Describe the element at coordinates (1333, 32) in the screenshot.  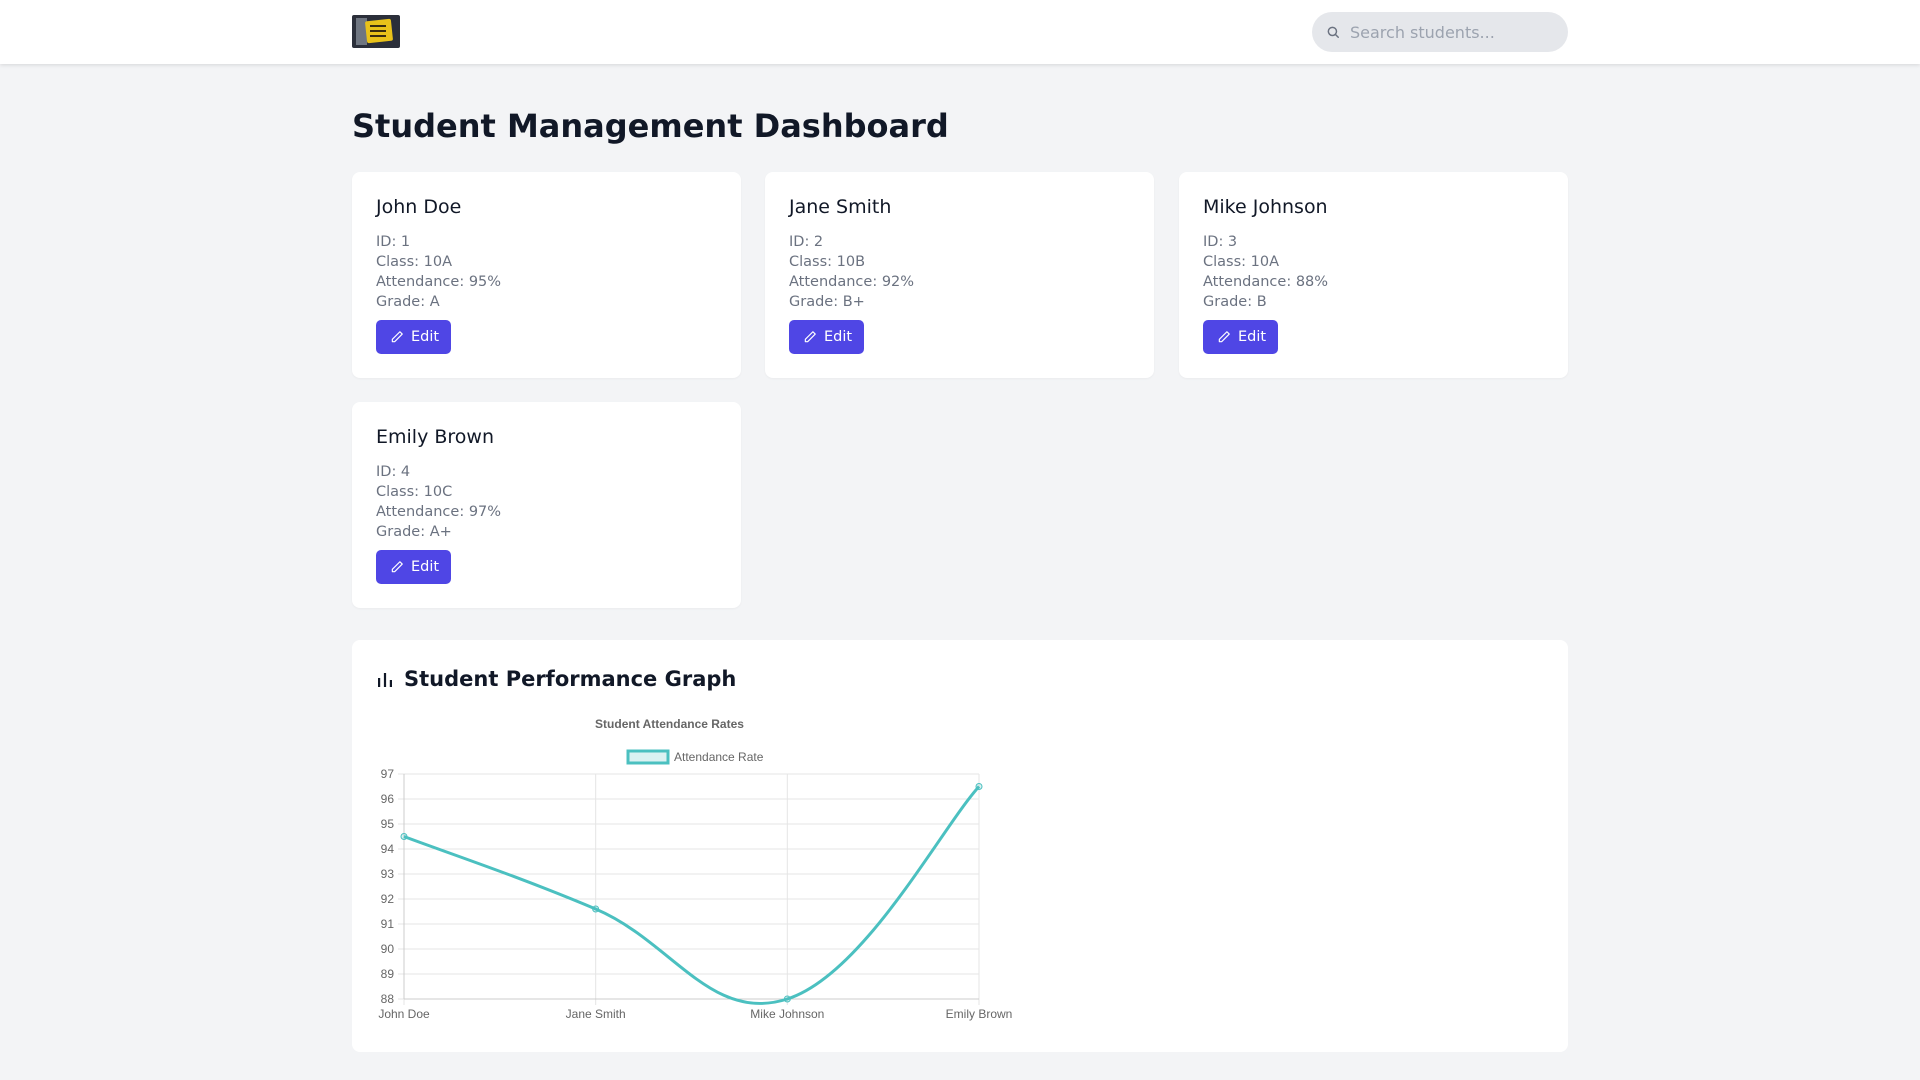
I see `search-icon` at that location.